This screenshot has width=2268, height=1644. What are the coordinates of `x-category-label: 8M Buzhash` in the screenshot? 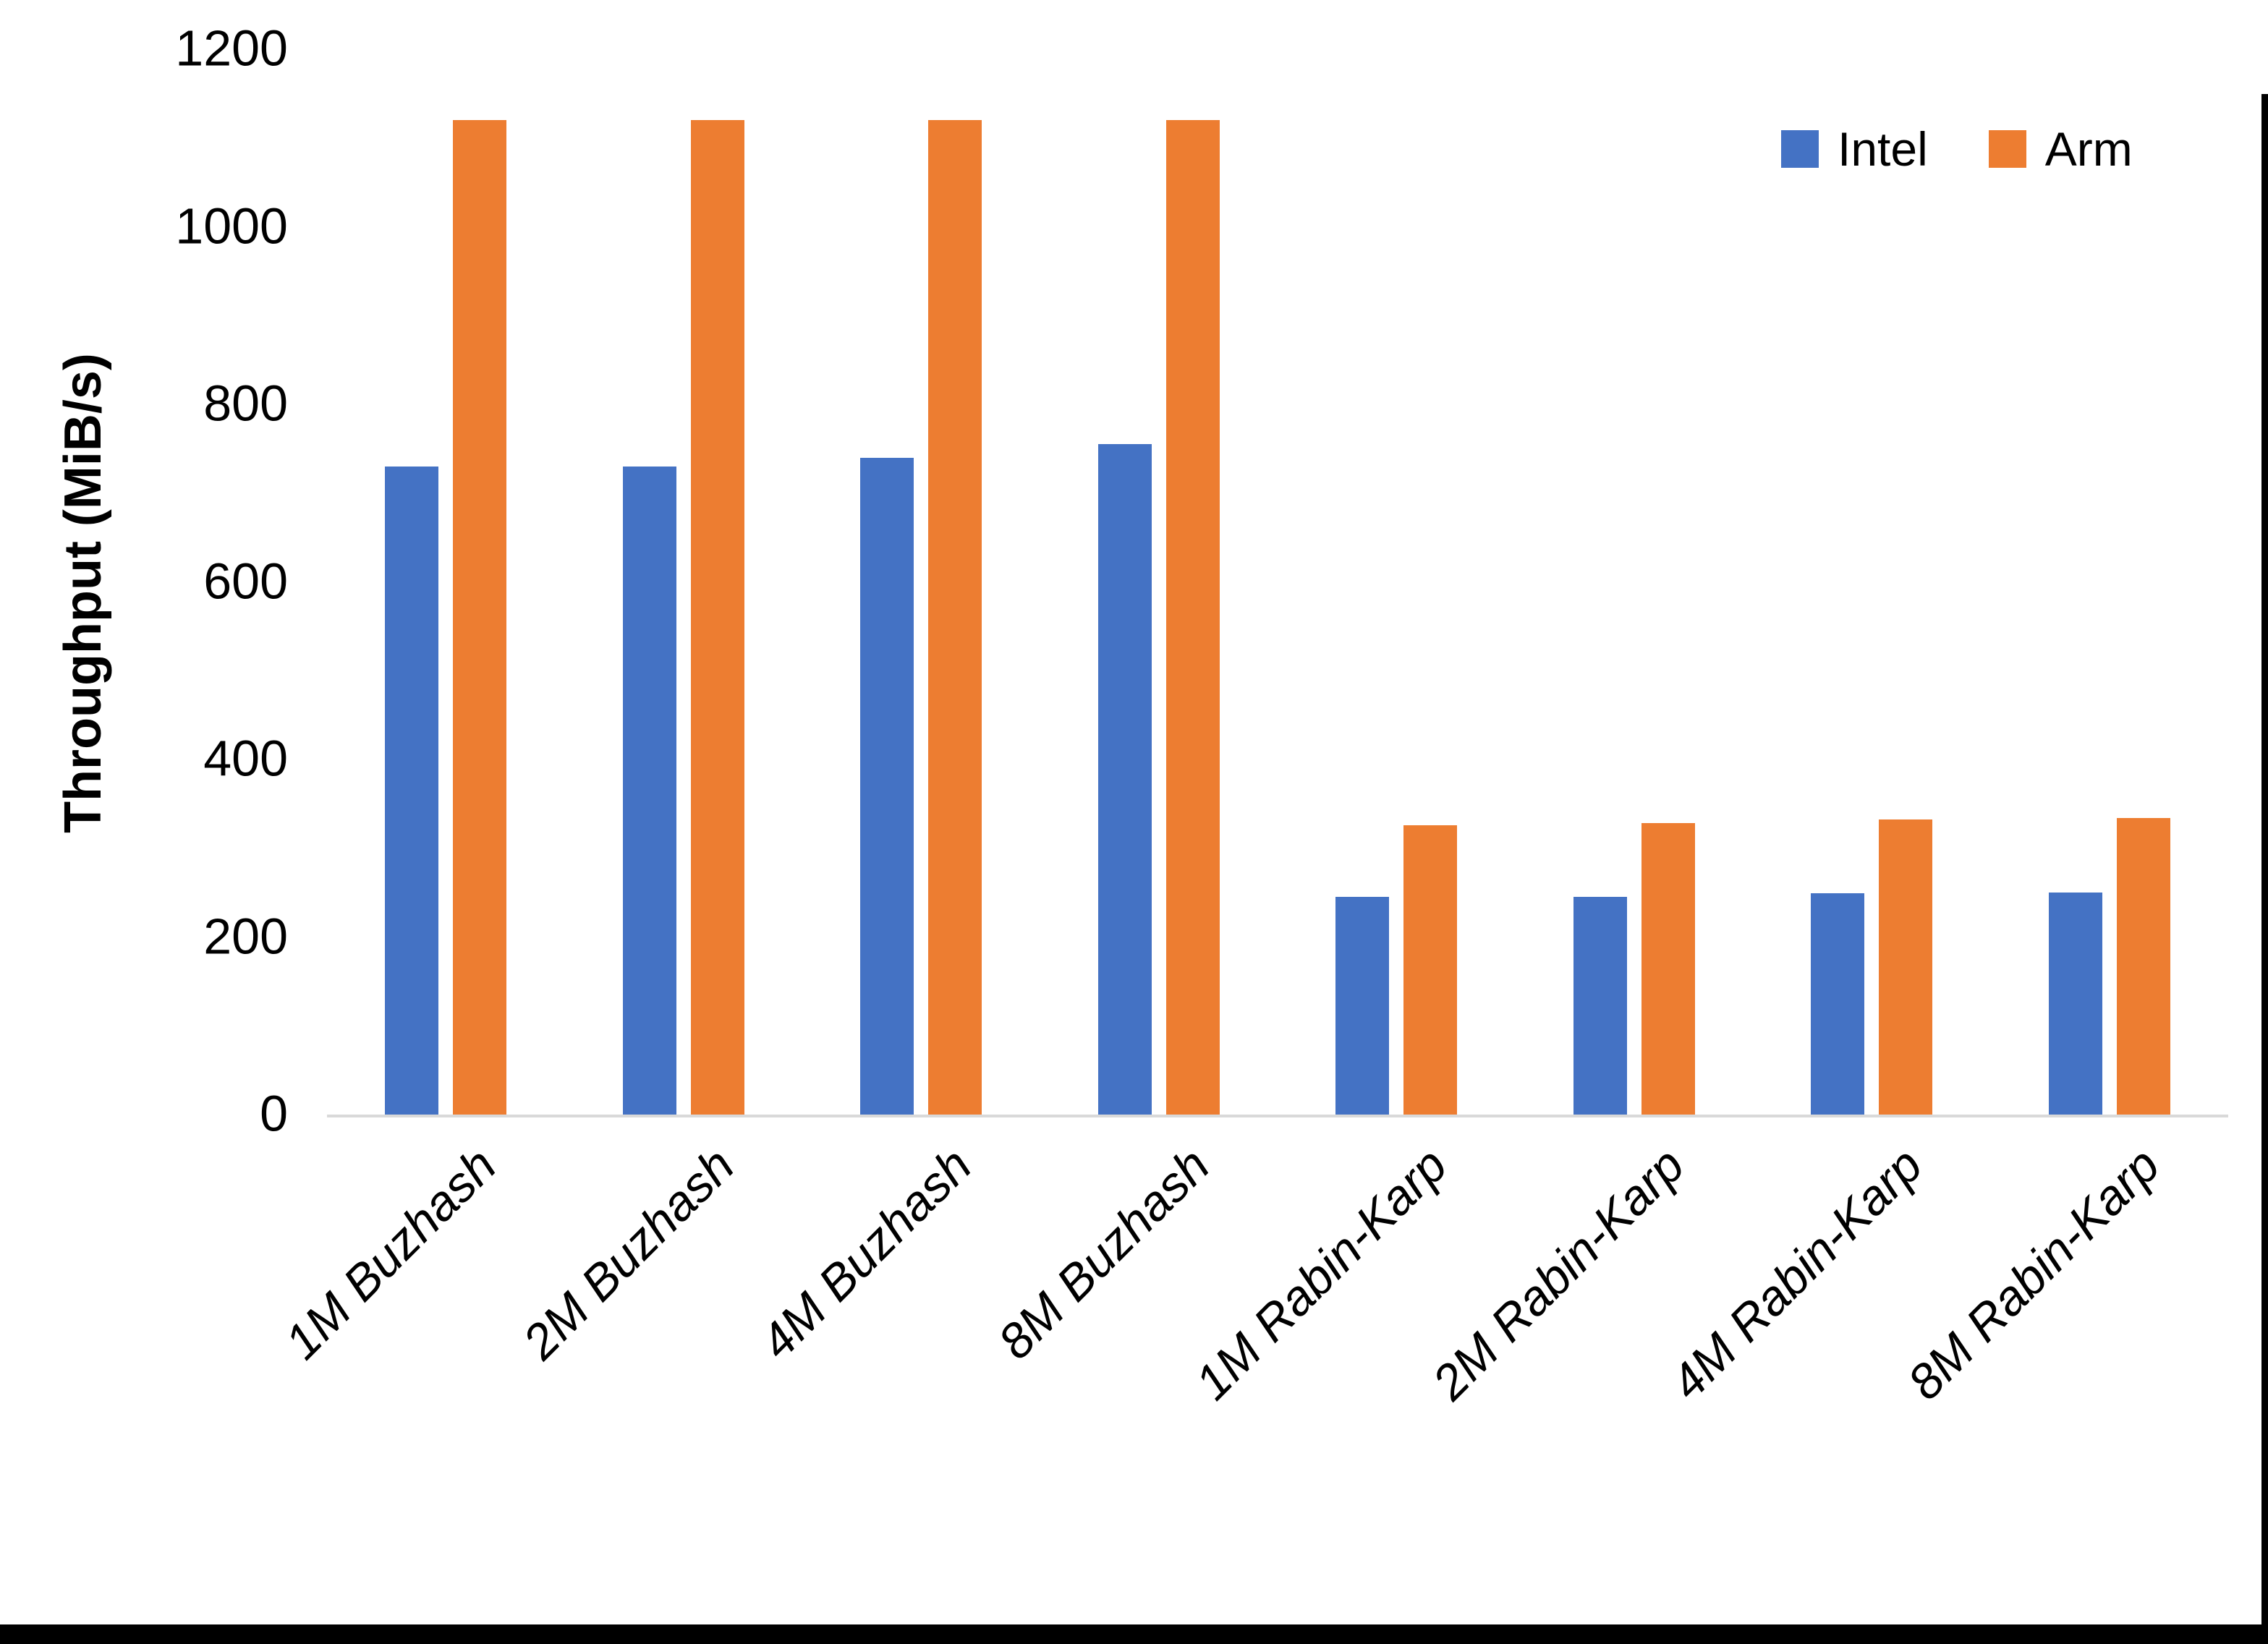 It's located at (1104, 1253).